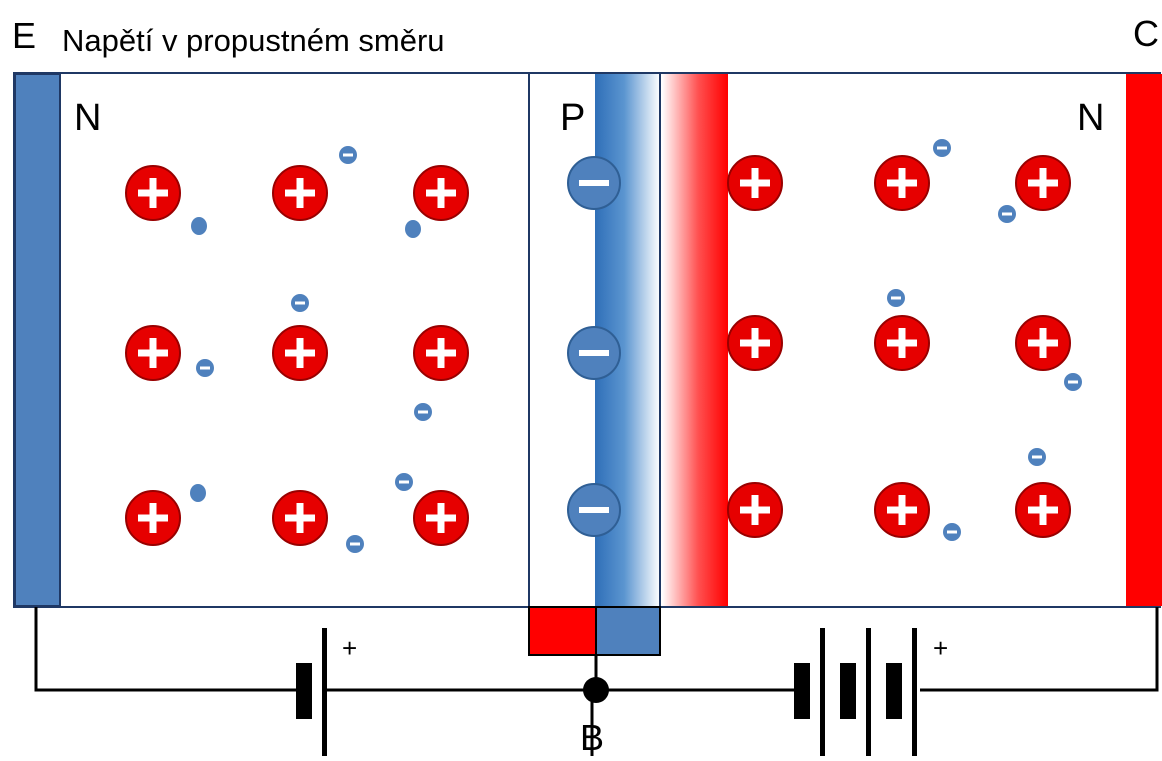 The image size is (1162, 761). Describe the element at coordinates (628, 631) in the screenshot. I see `base-terminal-blue` at that location.